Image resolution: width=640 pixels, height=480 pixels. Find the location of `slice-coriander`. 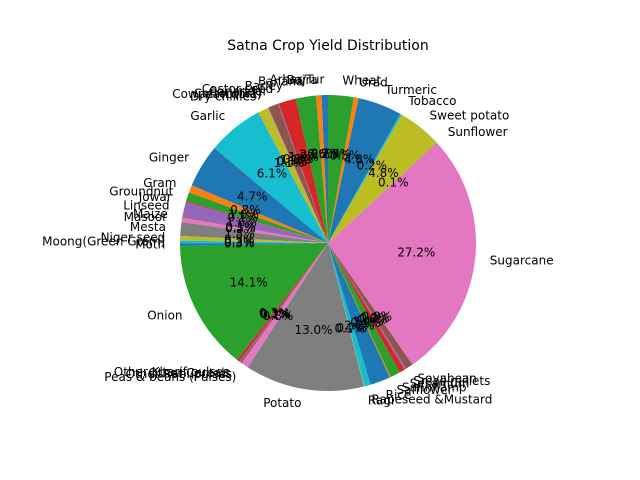

slice-coriander is located at coordinates (298, 173).